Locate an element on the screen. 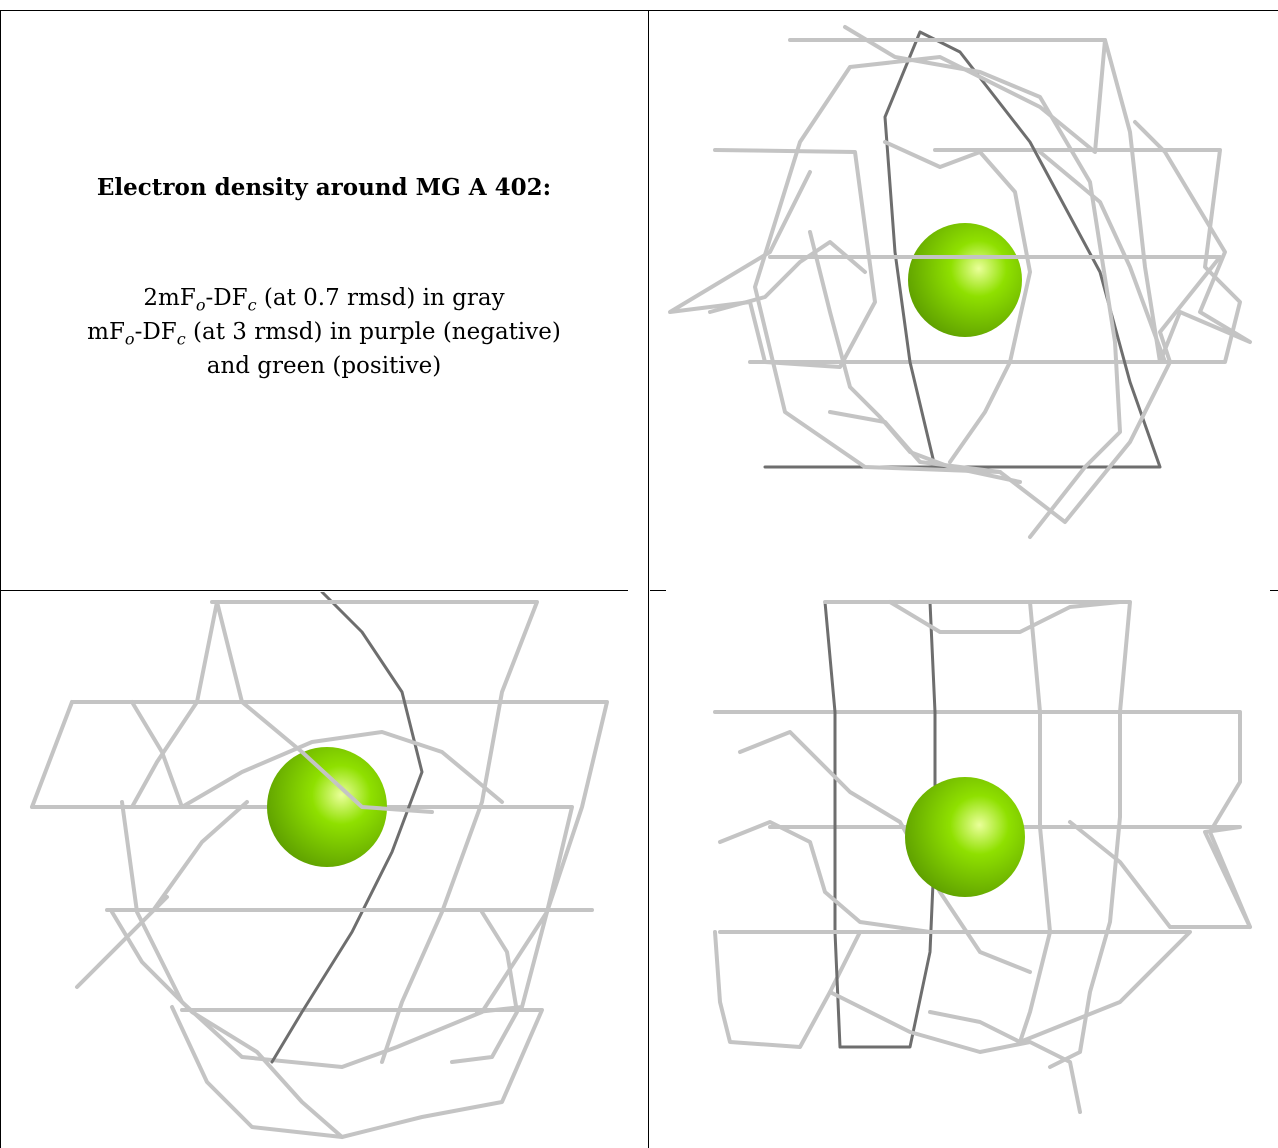 The width and height of the screenshot is (1278, 1148). table-divider-vertical is located at coordinates (648, 579).